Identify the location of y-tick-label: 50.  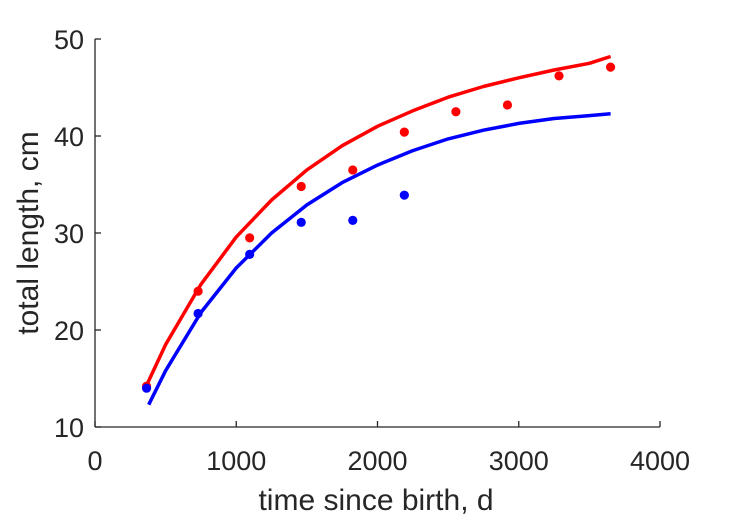
(69, 40).